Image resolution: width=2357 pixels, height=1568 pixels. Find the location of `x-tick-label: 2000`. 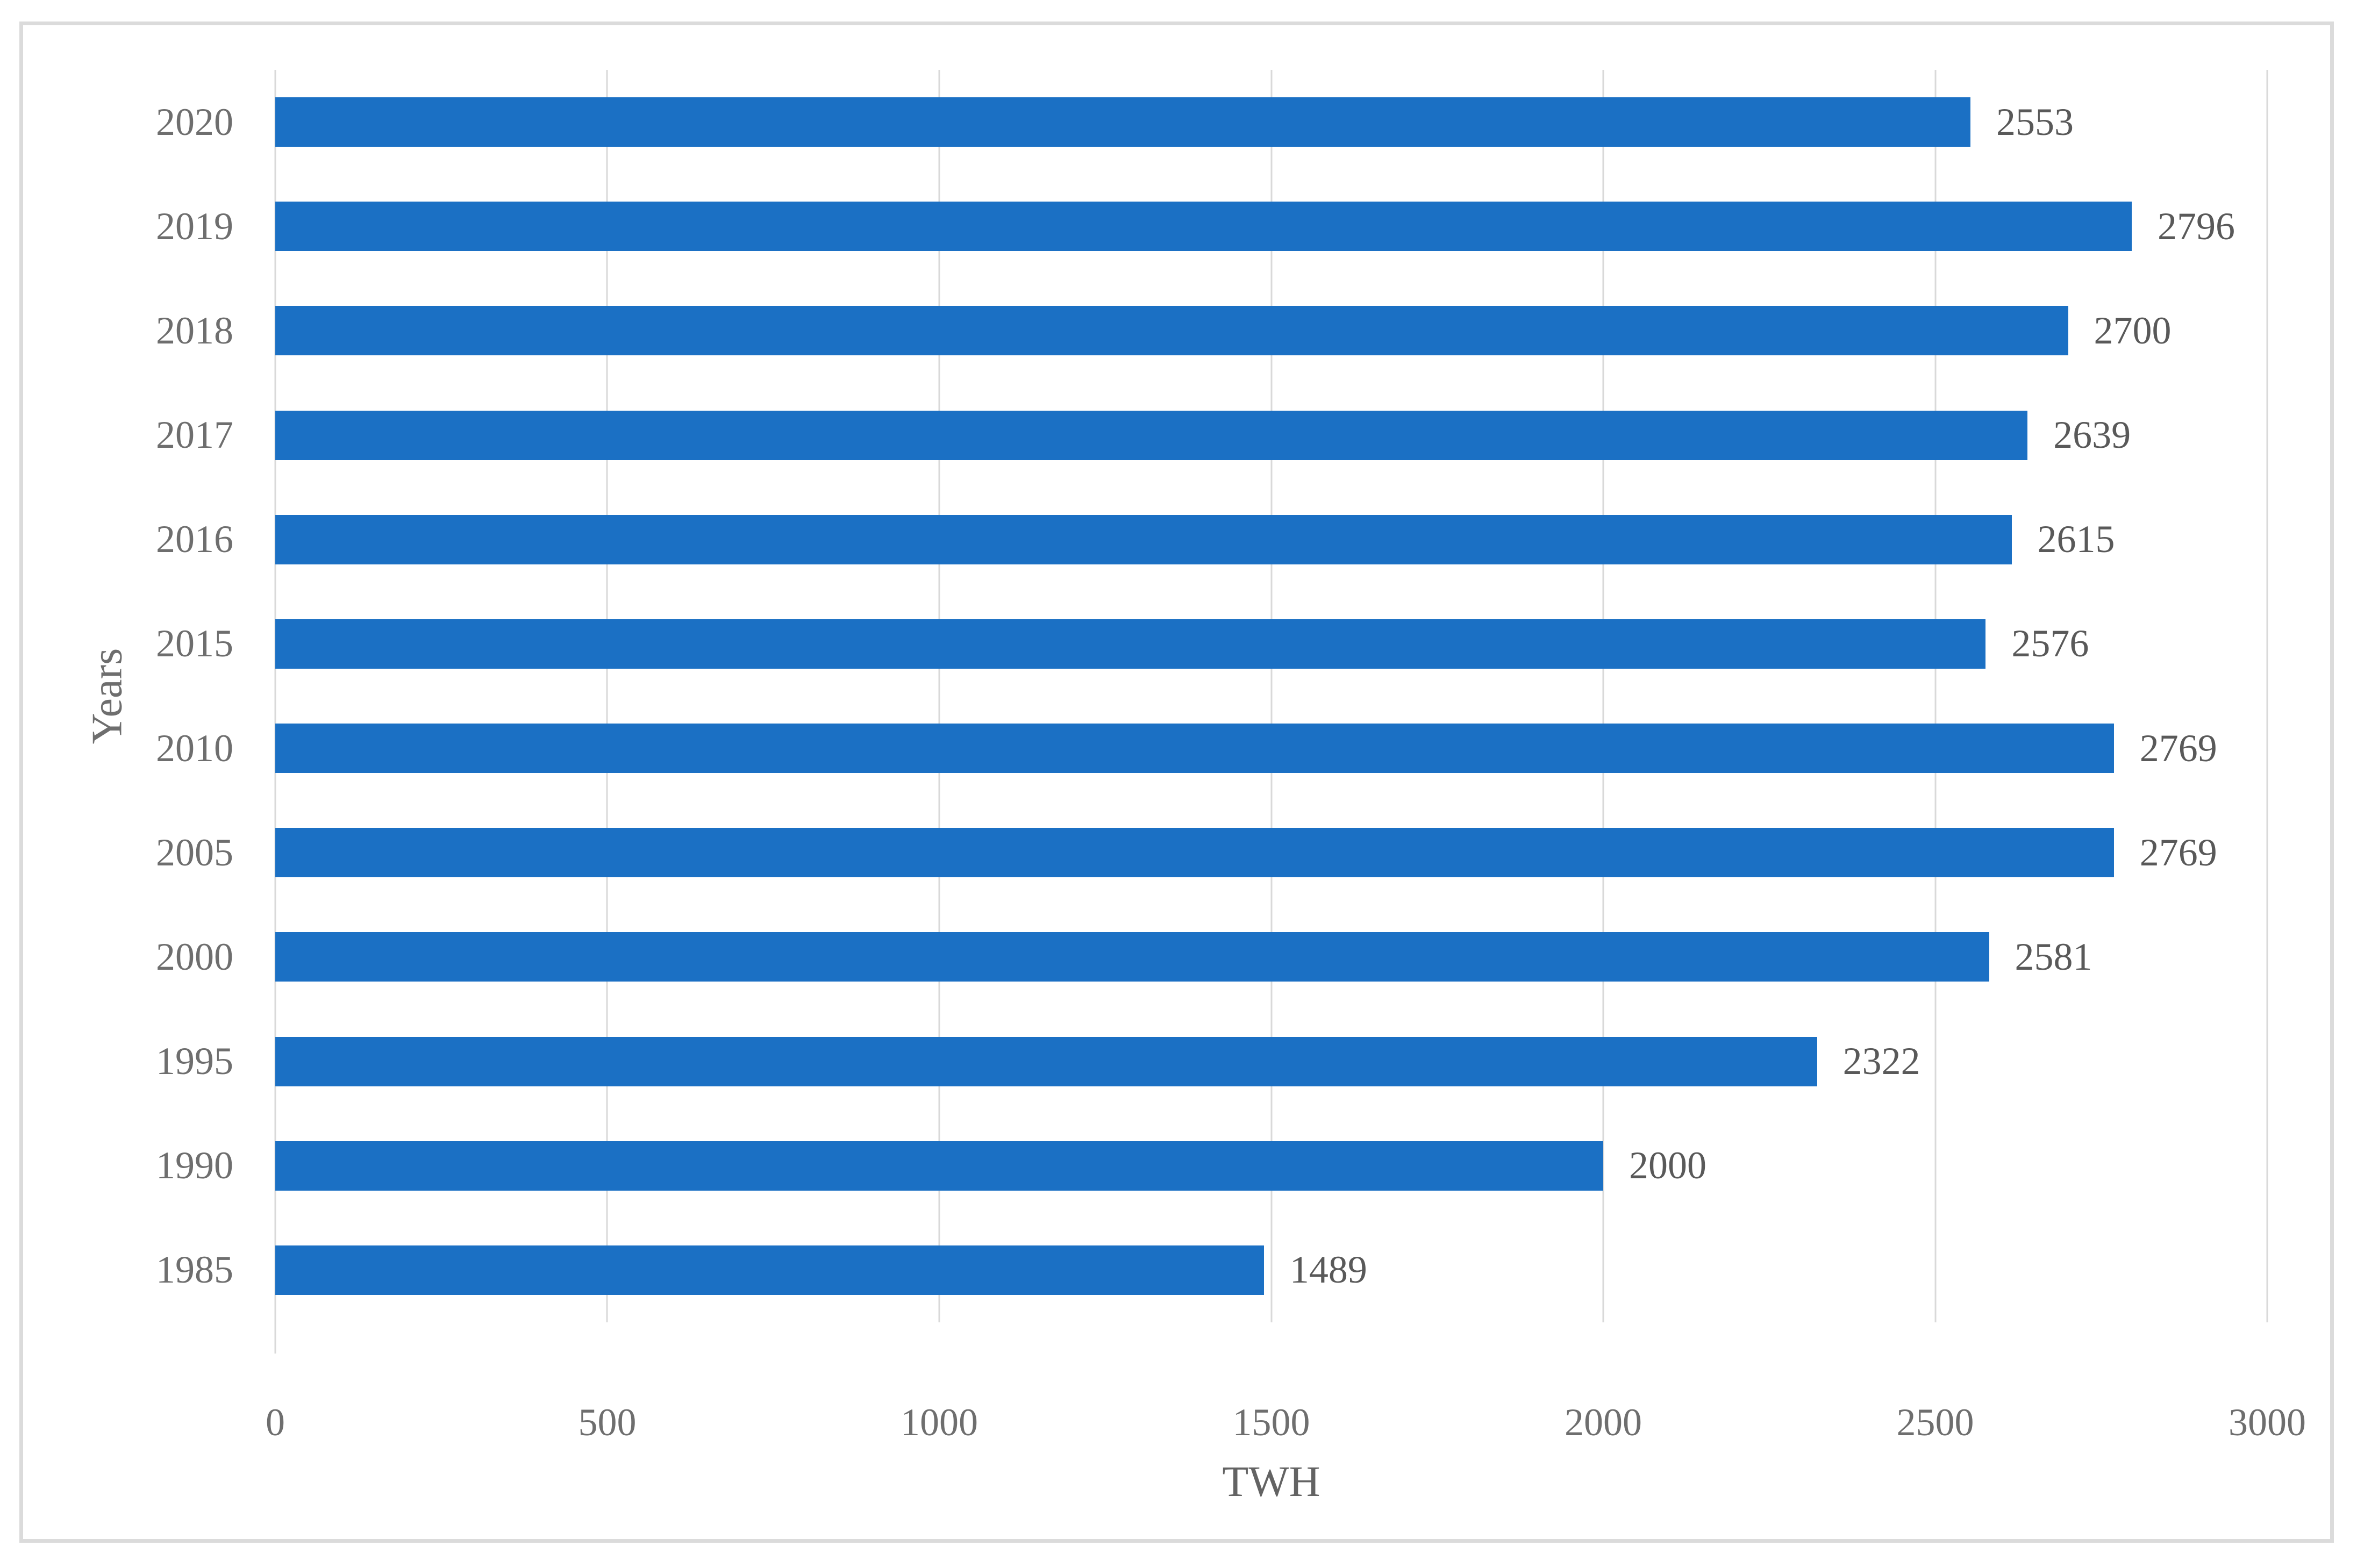

x-tick-label: 2000 is located at coordinates (1603, 1422).